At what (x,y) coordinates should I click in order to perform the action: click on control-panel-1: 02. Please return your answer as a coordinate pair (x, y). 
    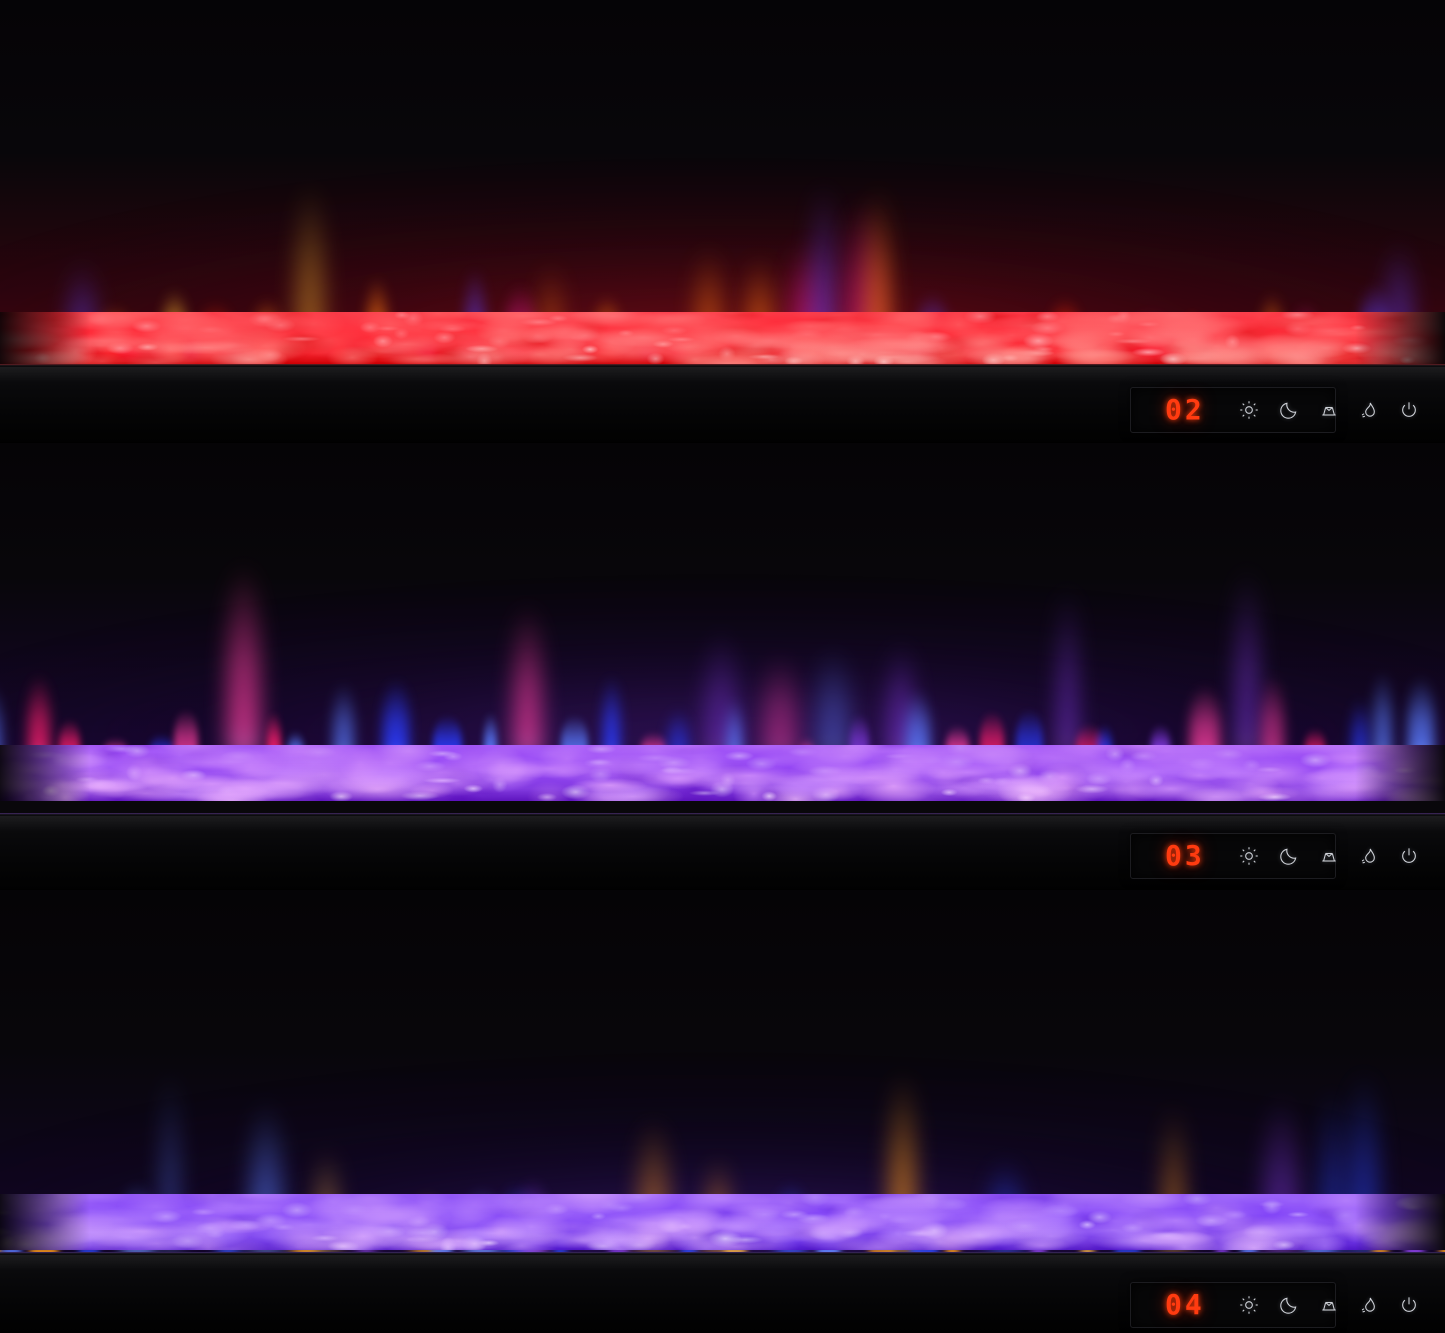
    Looking at the image, I should click on (1273, 410).